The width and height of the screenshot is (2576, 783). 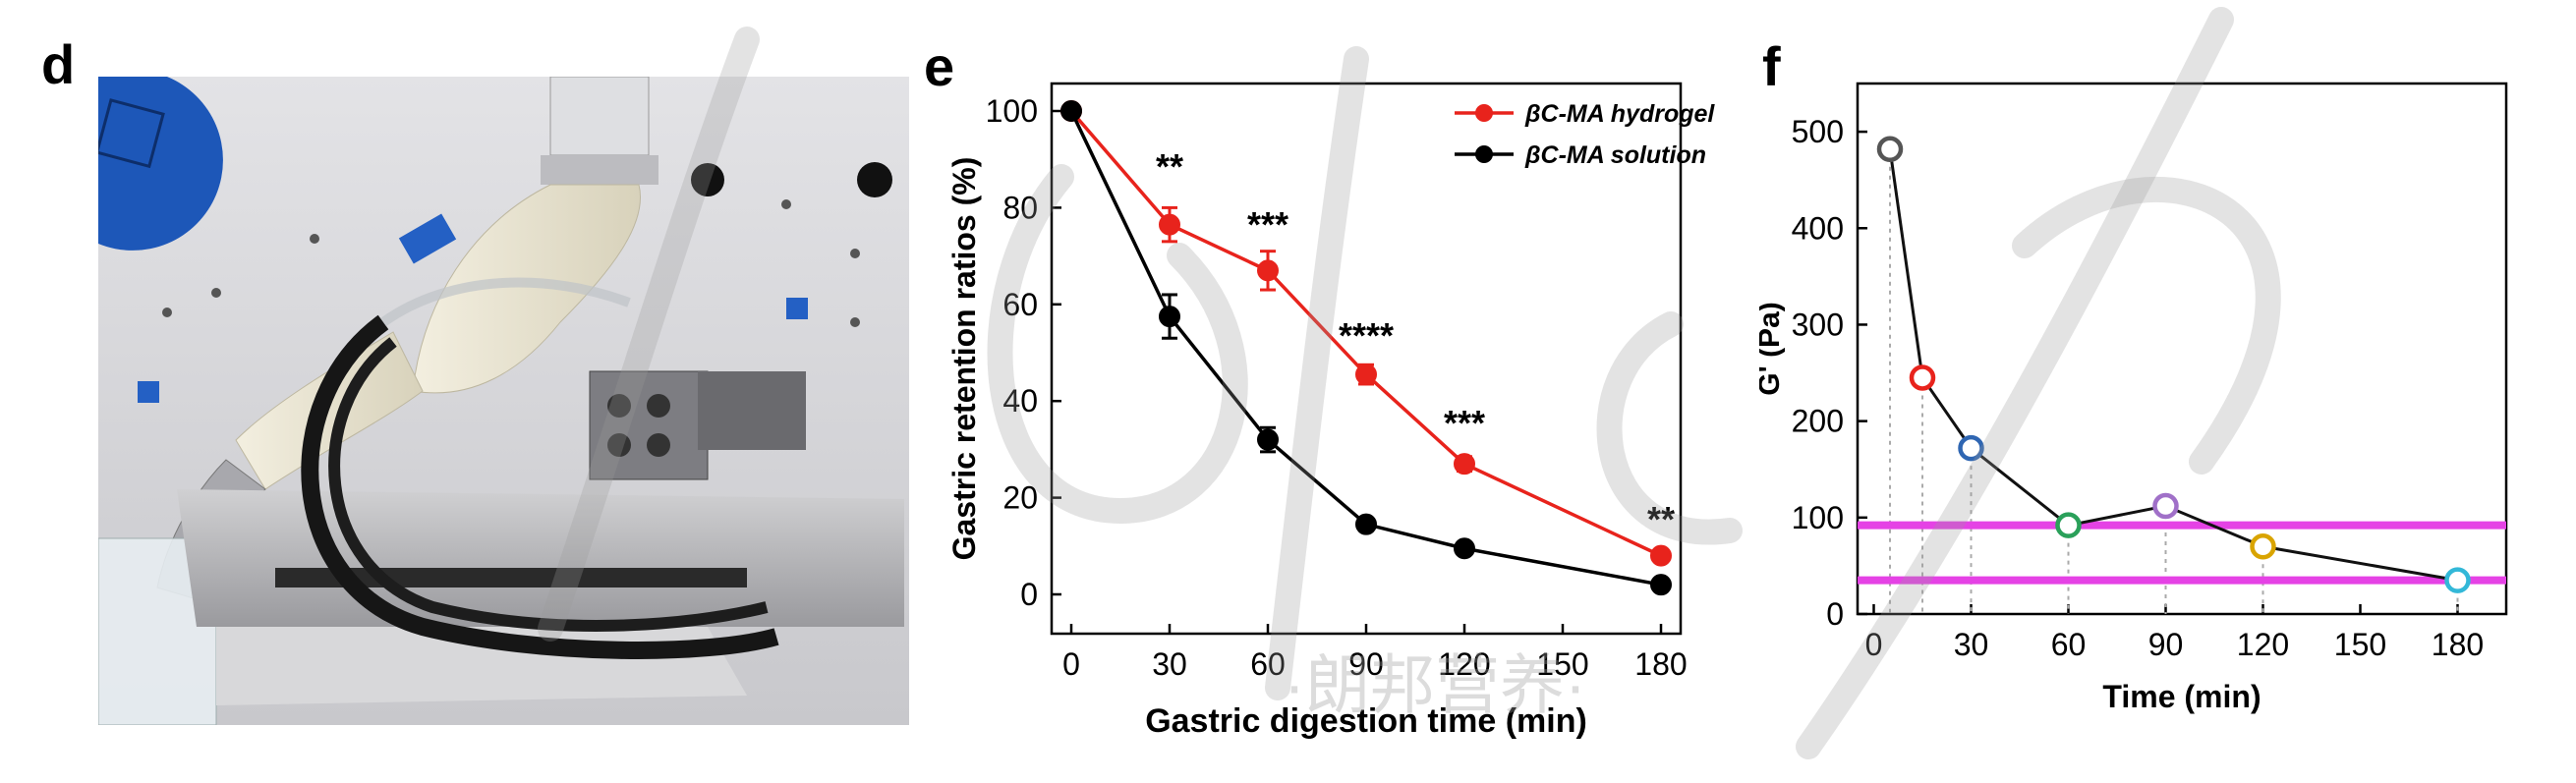 I want to click on y-axis-label: Gastric retention ratios (%), so click(x=964, y=359).